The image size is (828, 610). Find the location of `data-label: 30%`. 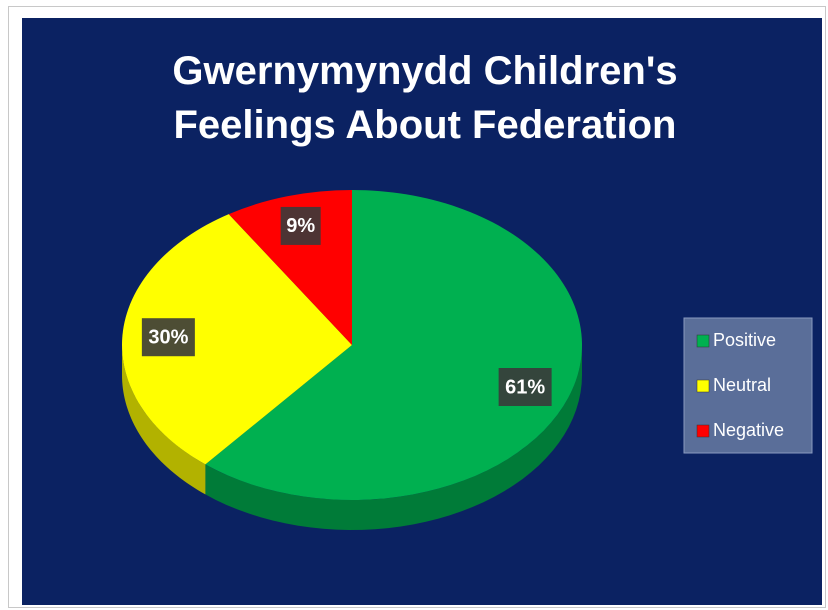

data-label: 30% is located at coordinates (168, 337).